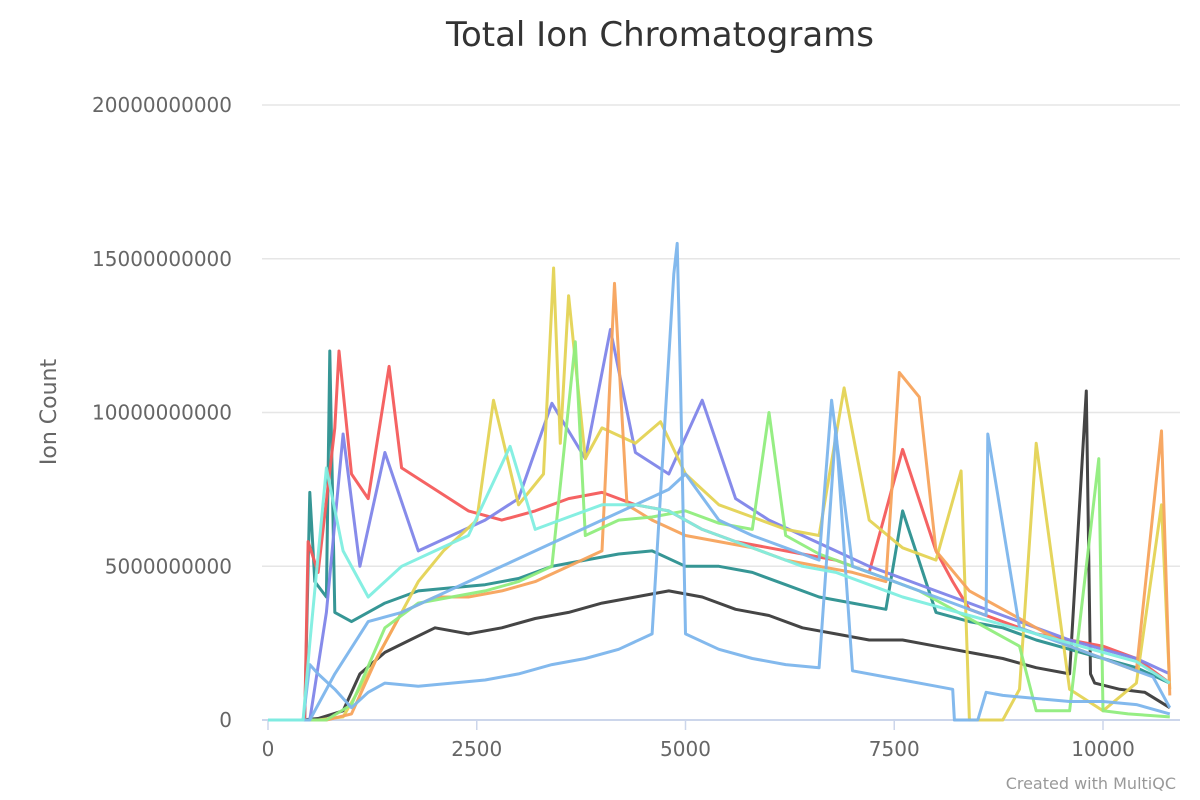 Image resolution: width=1200 pixels, height=800 pixels. What do you see at coordinates (476, 749) in the screenshot?
I see `x-tick-label: 2500` at bounding box center [476, 749].